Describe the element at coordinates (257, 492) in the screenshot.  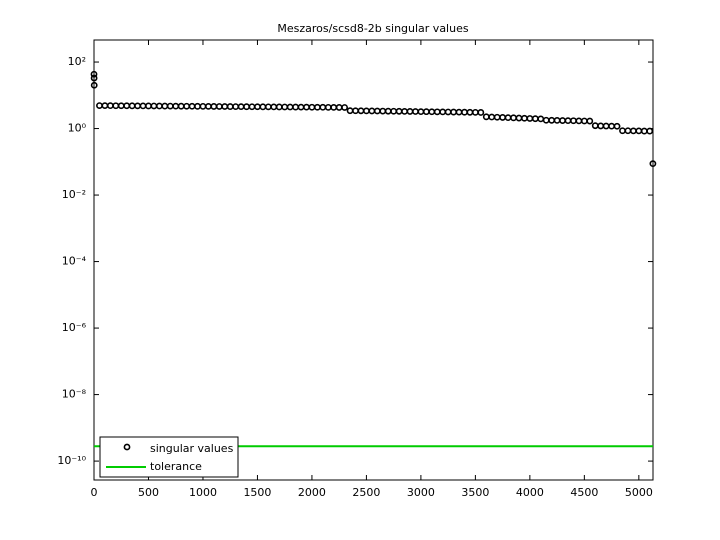
I see `x-tick-label: 1500` at that location.